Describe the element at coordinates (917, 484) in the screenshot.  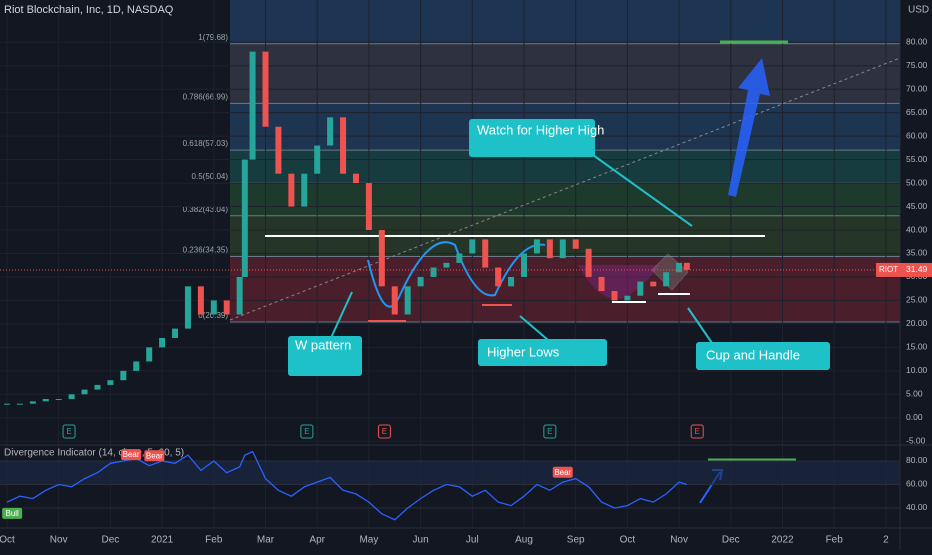
I see `indicator-tick-label: 60.00` at that location.